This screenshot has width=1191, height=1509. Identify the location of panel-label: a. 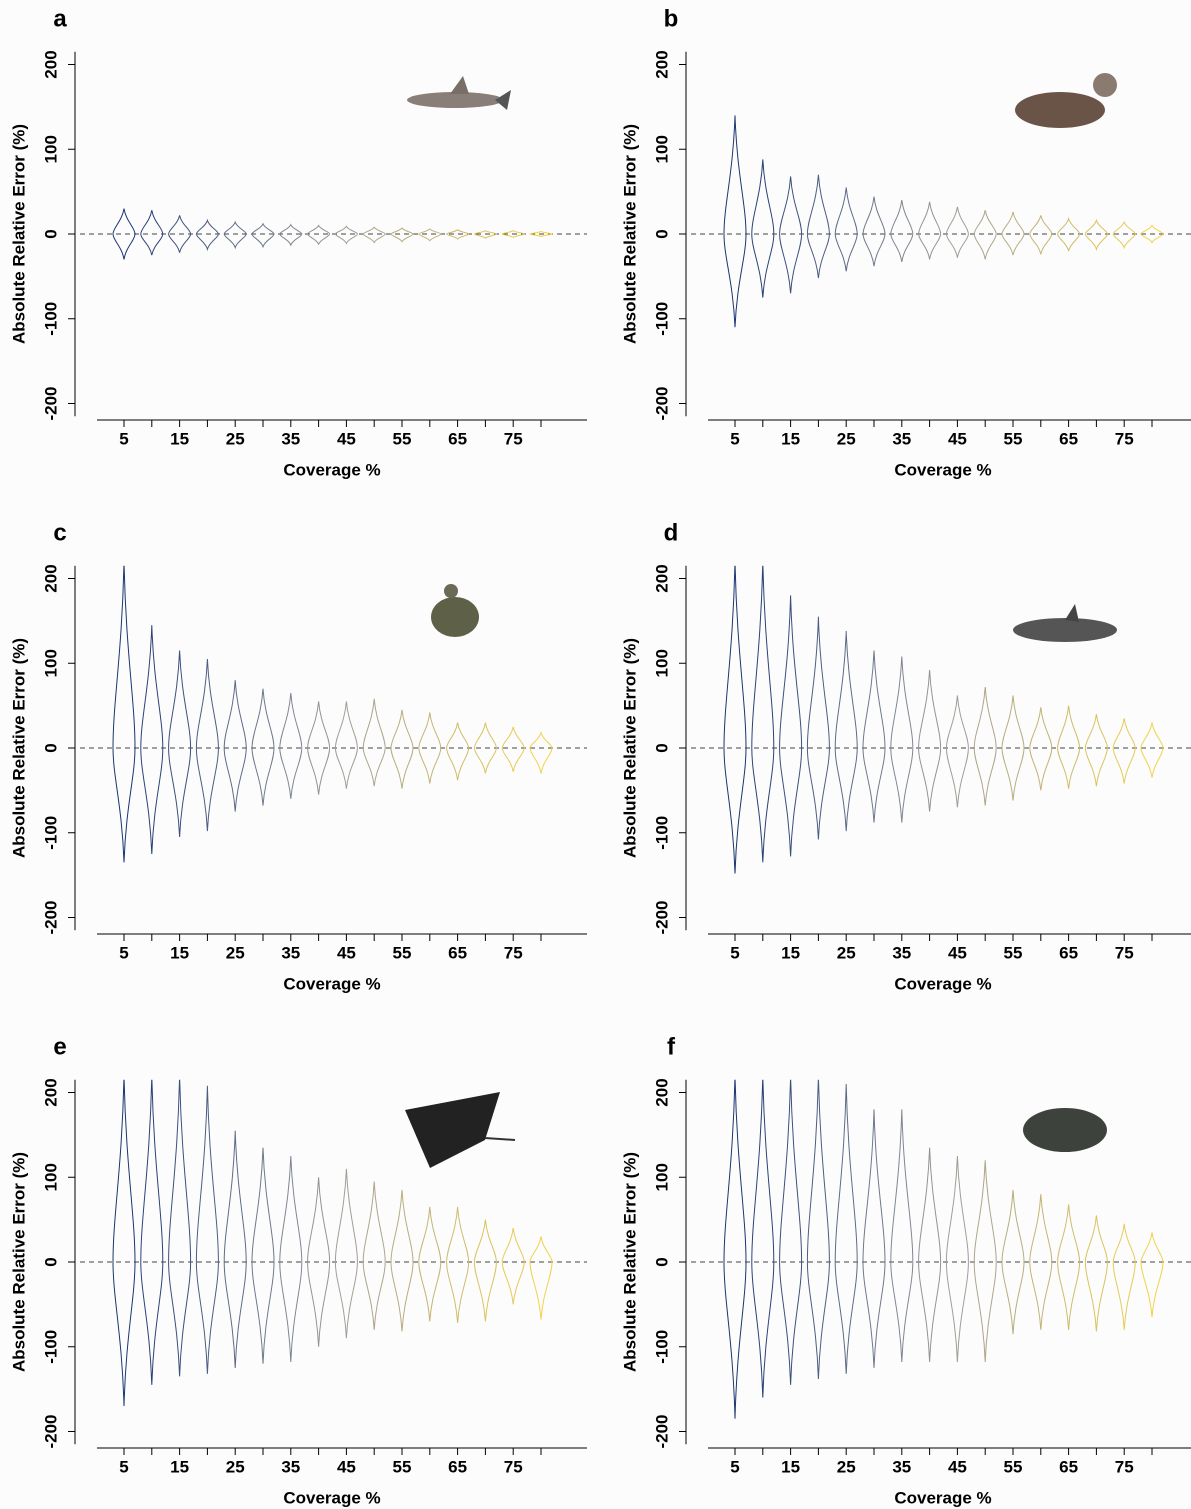
(60, 18).